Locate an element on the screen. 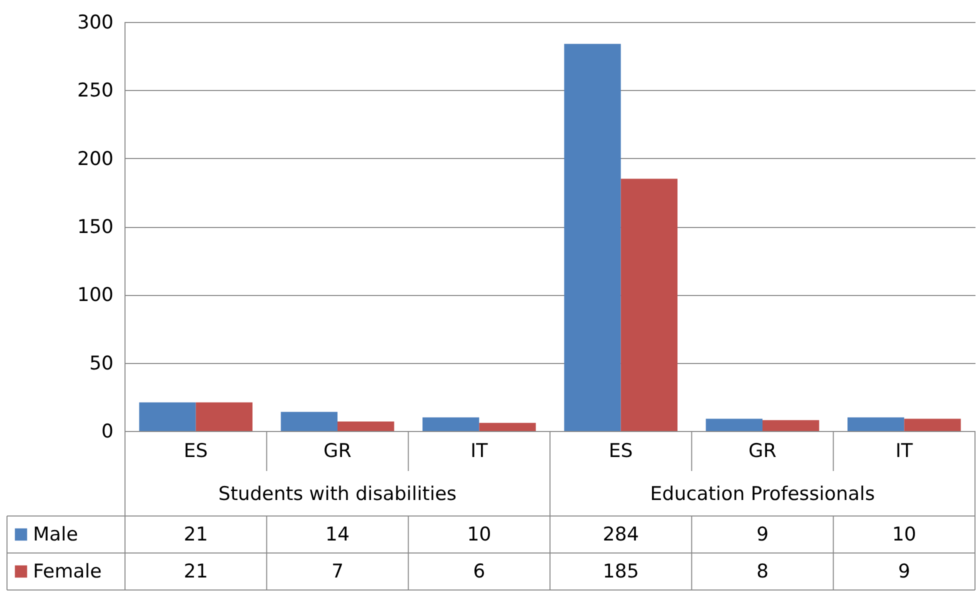 The image size is (977, 592). y-tick-label: 100 is located at coordinates (95, 295).